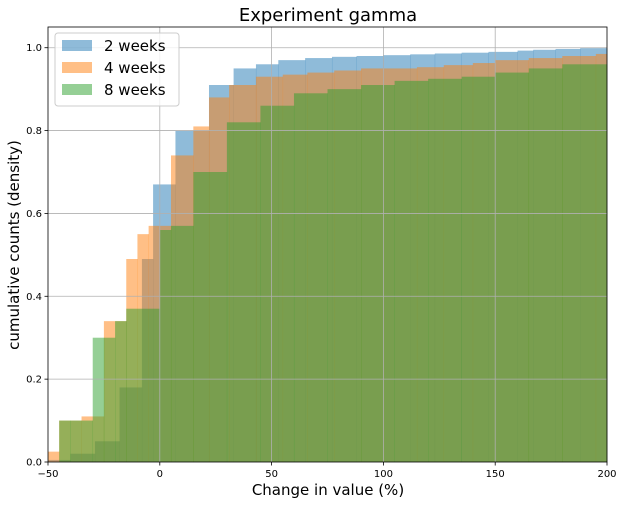 Image resolution: width=623 pixels, height=505 pixels. What do you see at coordinates (135, 90) in the screenshot?
I see `legend-label: 8 weeks` at bounding box center [135, 90].